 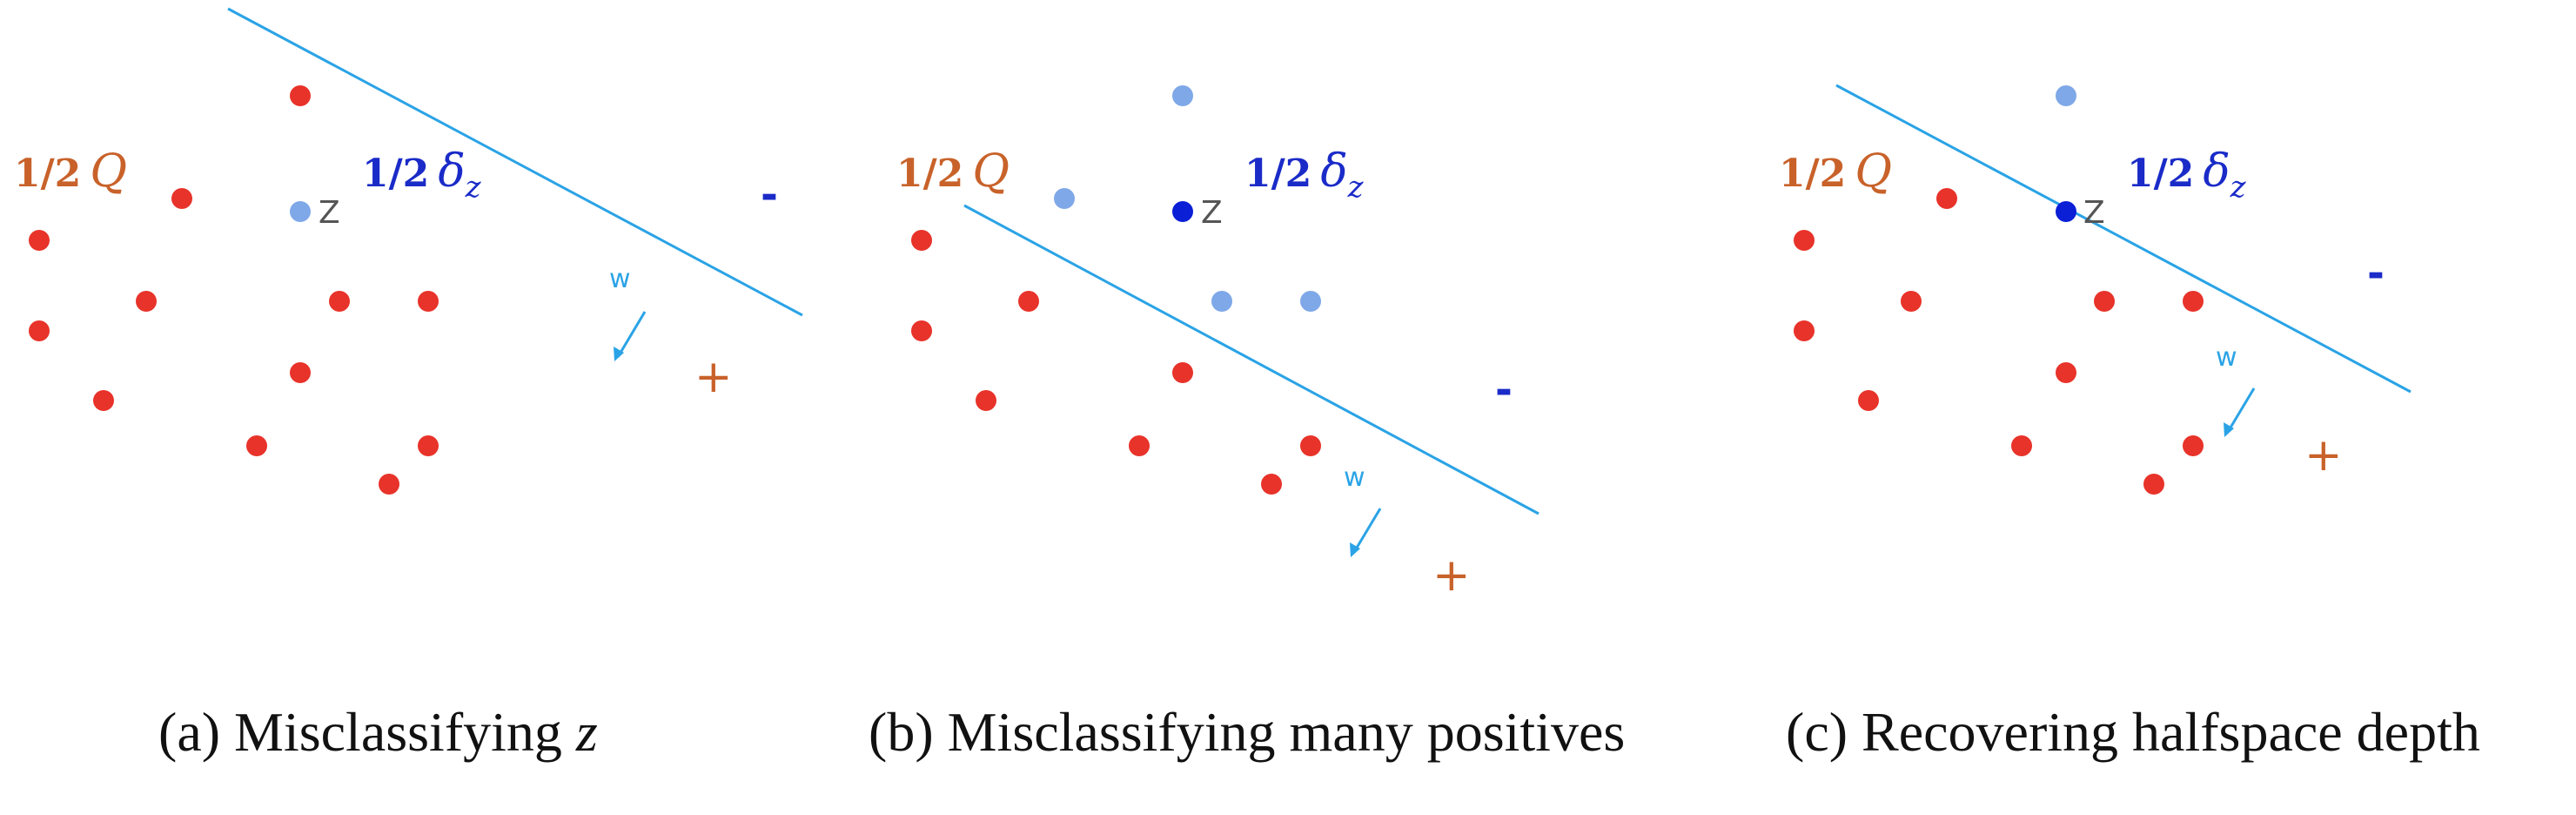 I want to click on caption-a: (a) Misclassifying z, so click(x=378, y=732).